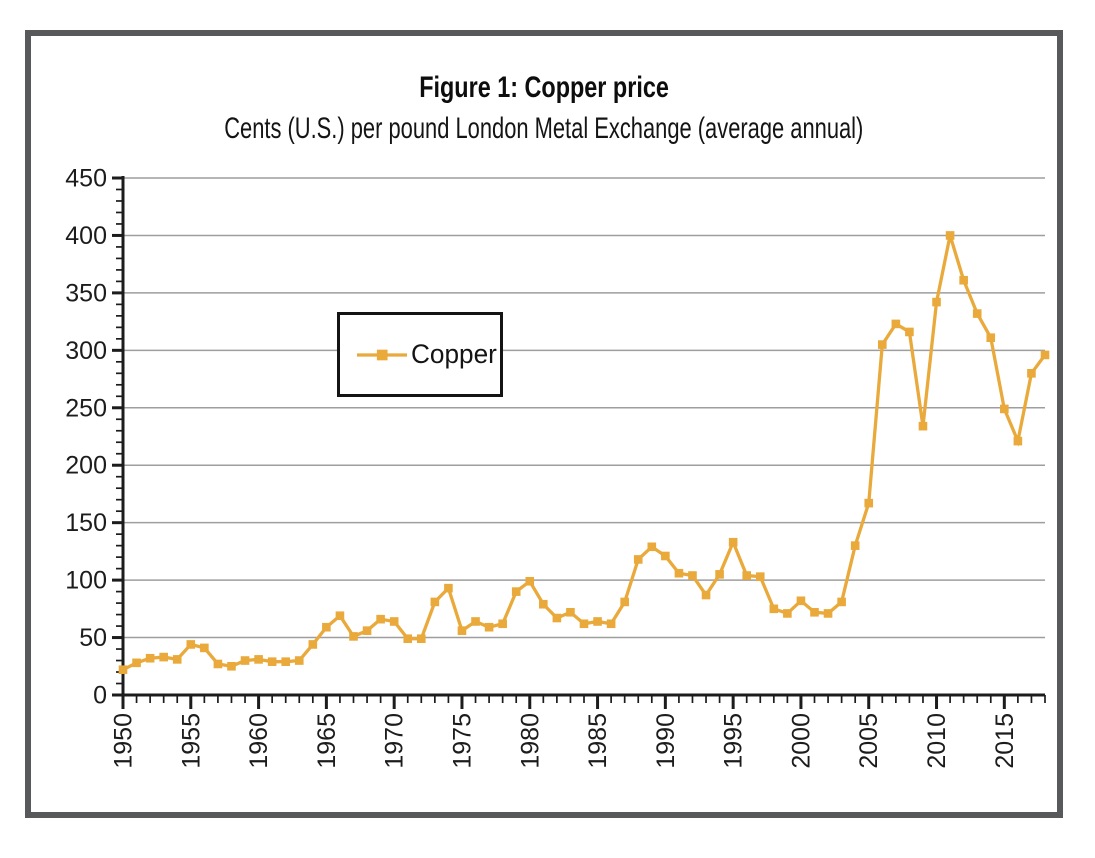 The image size is (1095, 858). What do you see at coordinates (299, 660) in the screenshot?
I see `copper-data-point-1963` at bounding box center [299, 660].